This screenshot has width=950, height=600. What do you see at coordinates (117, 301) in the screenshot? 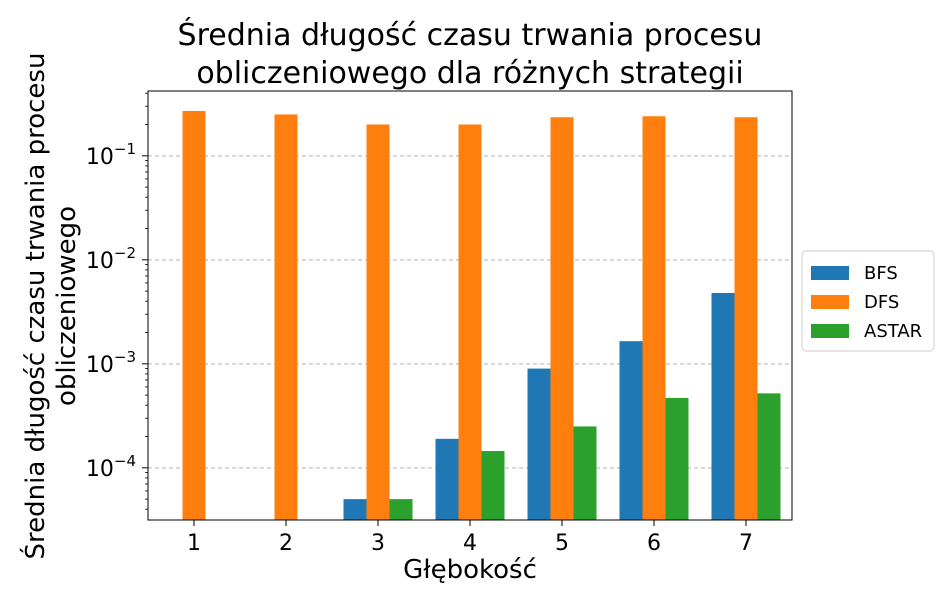
I see `y-axis-ticks: 10⁻⁴ 10⁻³ 10⁻² 10⁻¹` at bounding box center [117, 301].